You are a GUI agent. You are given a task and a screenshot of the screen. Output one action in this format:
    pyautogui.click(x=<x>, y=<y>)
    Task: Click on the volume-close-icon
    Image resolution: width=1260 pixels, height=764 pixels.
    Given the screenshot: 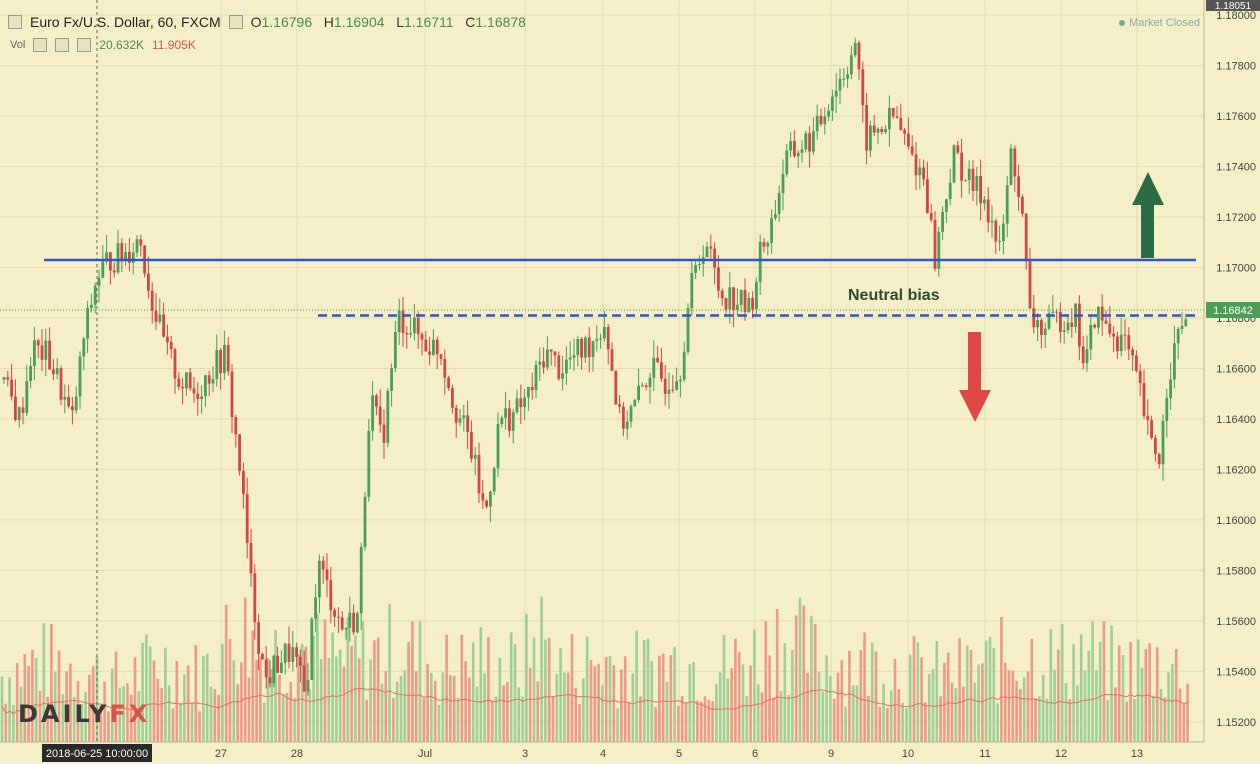 What is the action you would take?
    pyautogui.click(x=84, y=45)
    